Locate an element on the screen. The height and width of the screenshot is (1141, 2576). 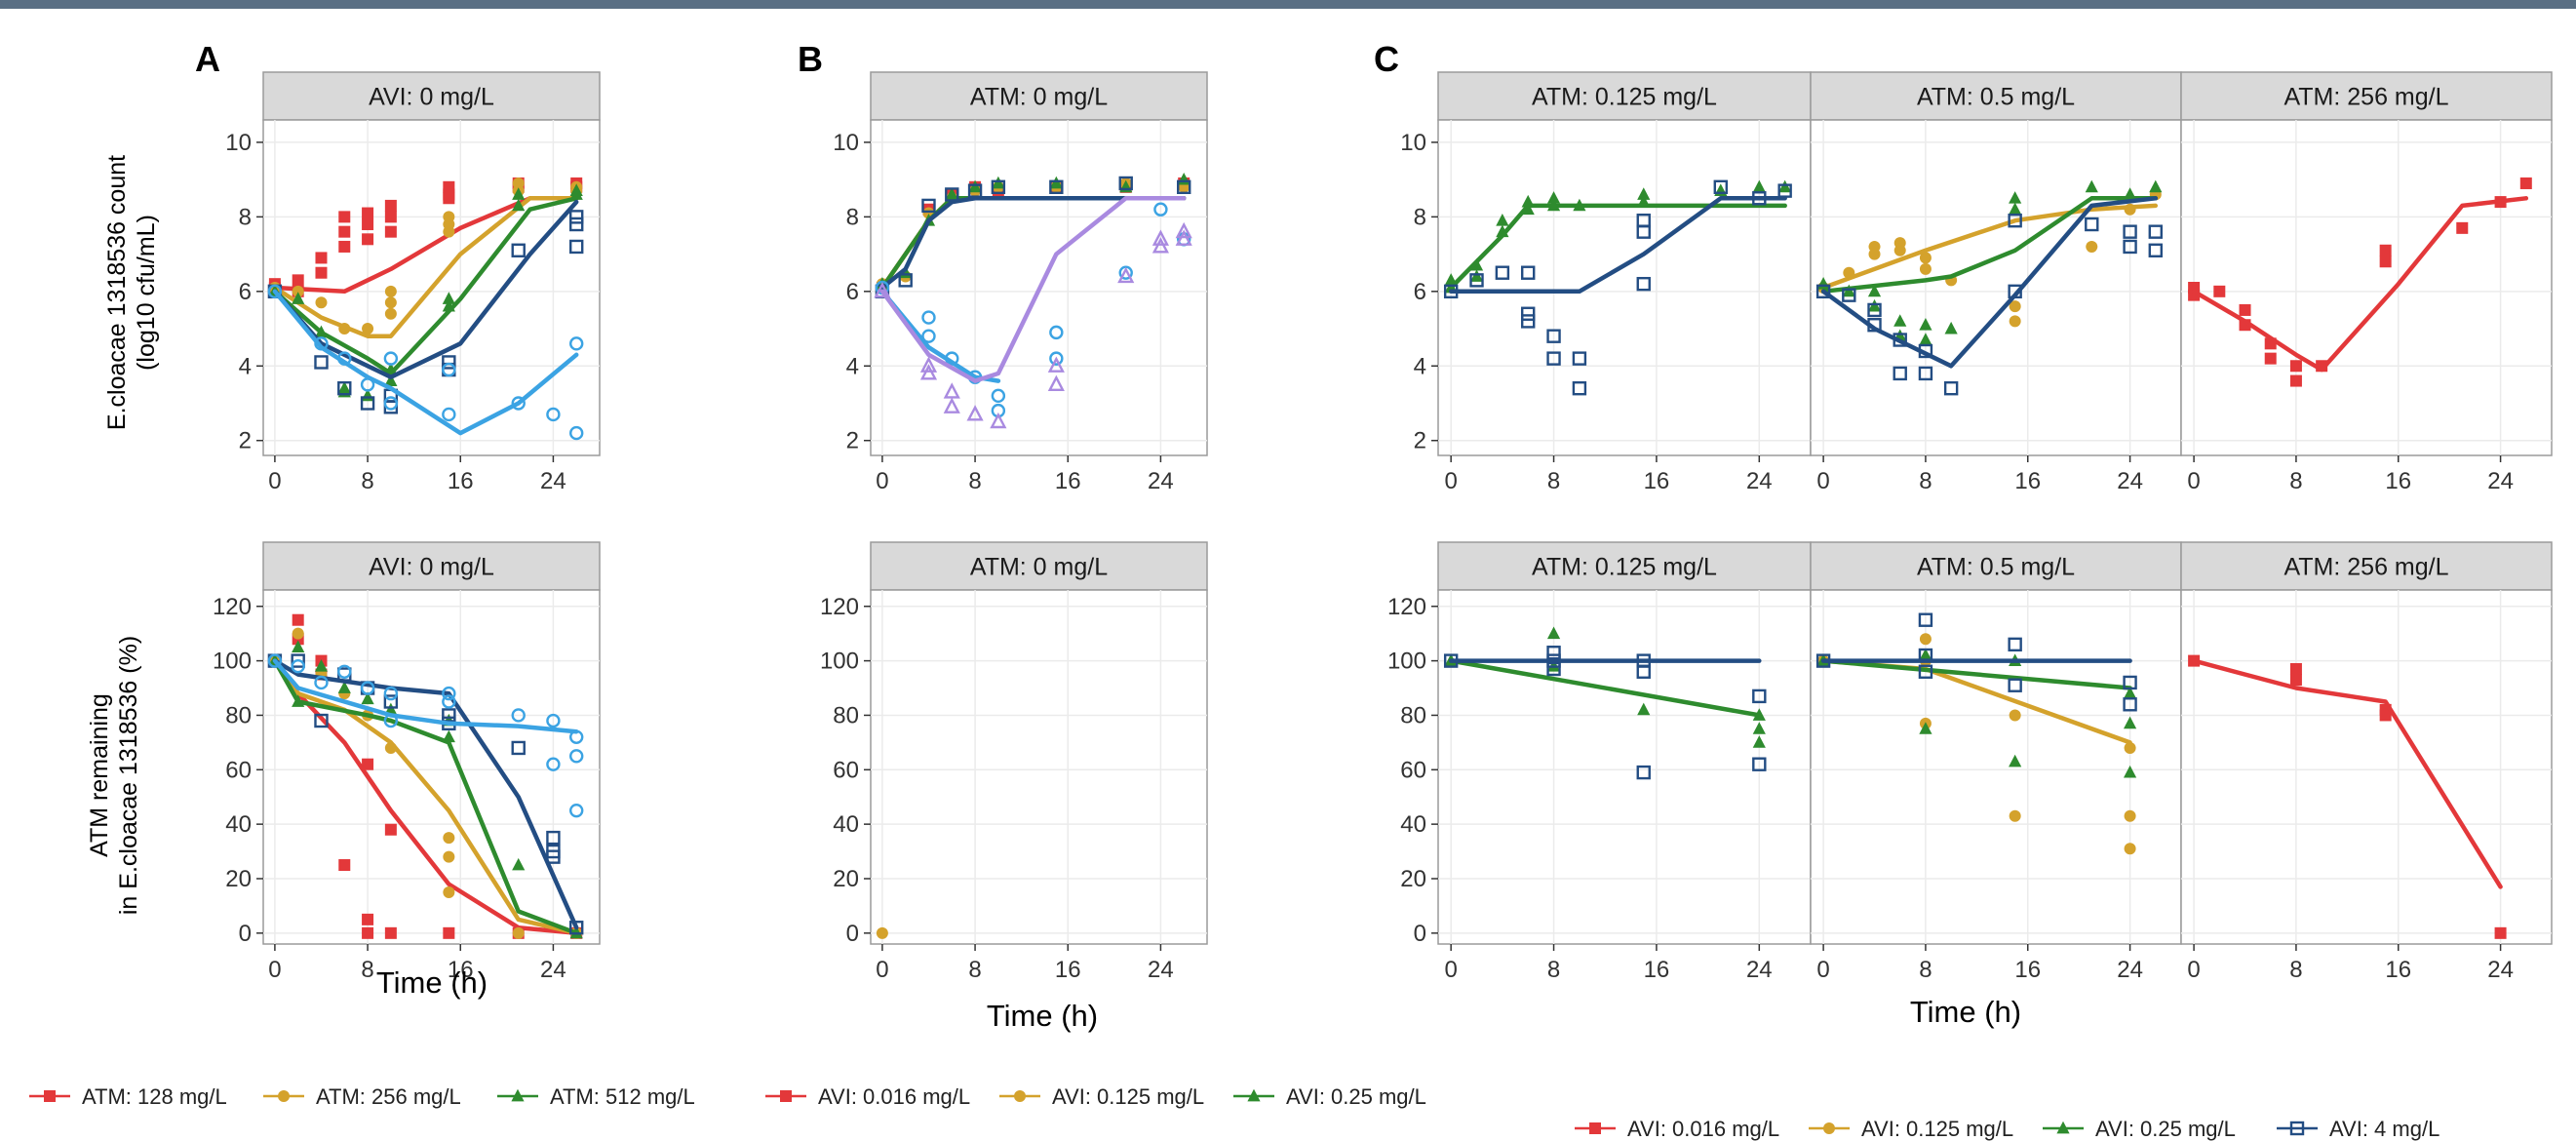
y-axis-label-top-line1: E.cloacae 1318536 count is located at coordinates (117, 292).